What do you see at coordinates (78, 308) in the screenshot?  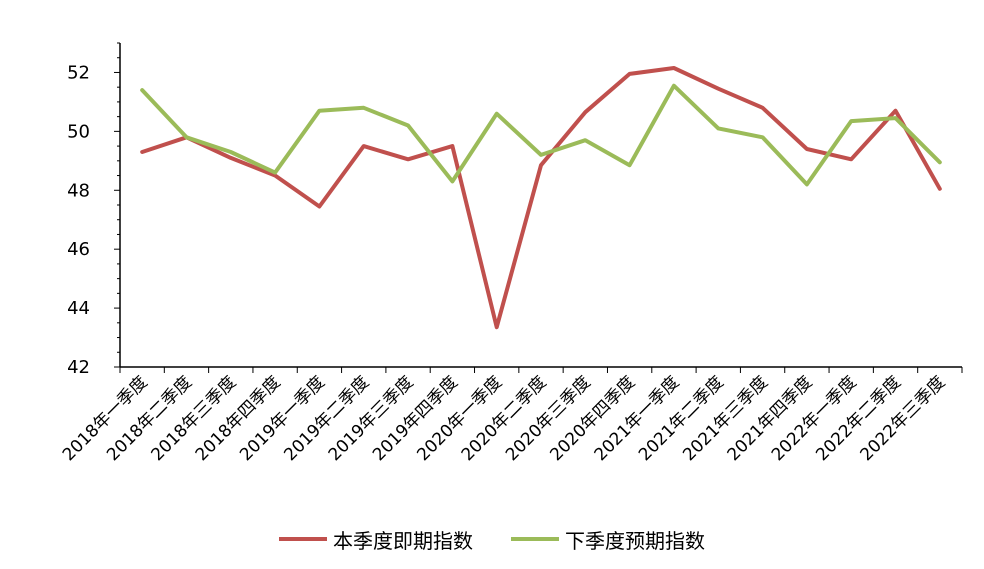 I see `y-tick-label: 44` at bounding box center [78, 308].